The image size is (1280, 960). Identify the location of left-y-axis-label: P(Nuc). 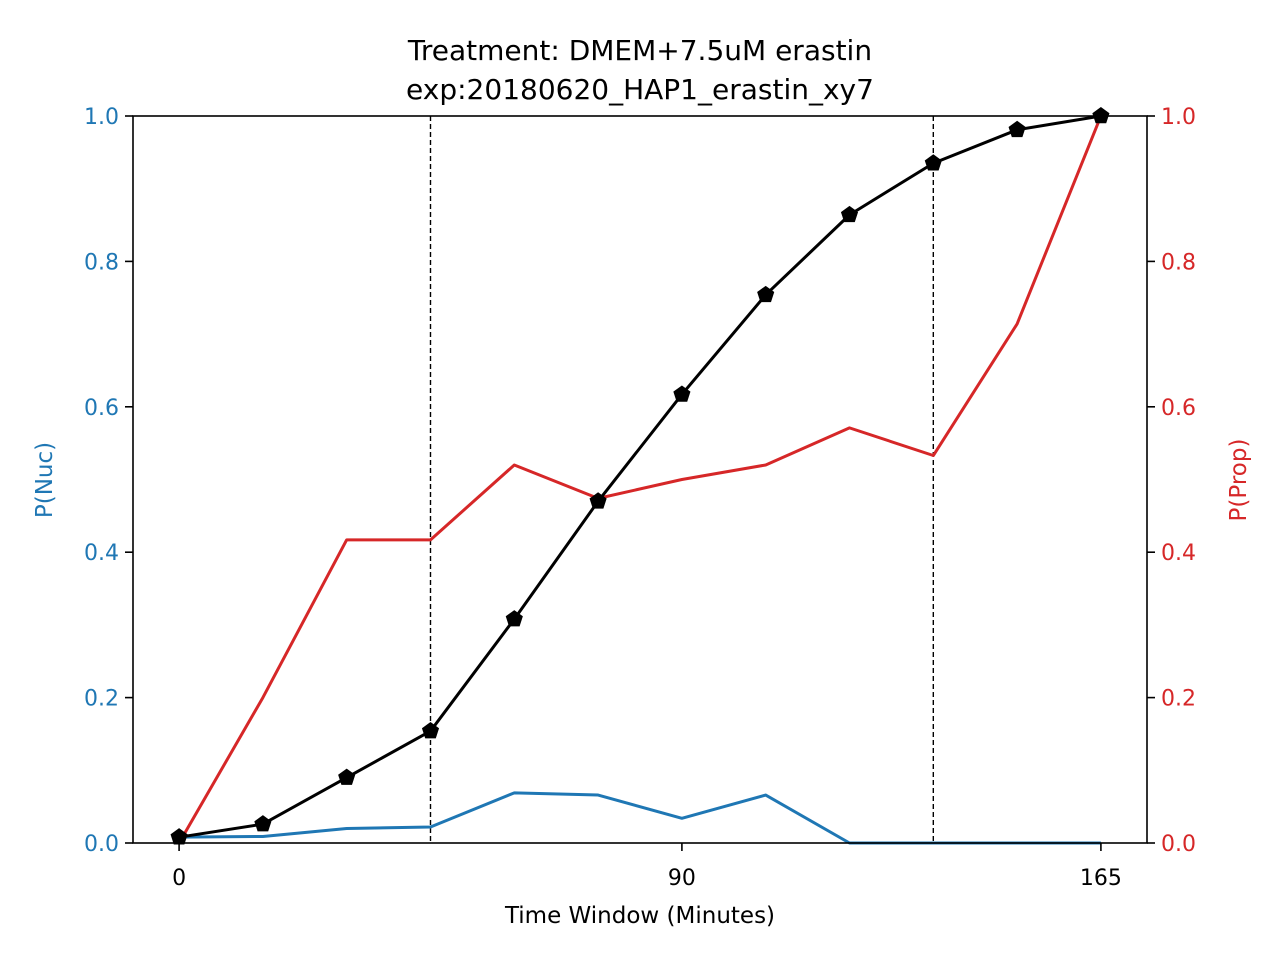
(45, 480).